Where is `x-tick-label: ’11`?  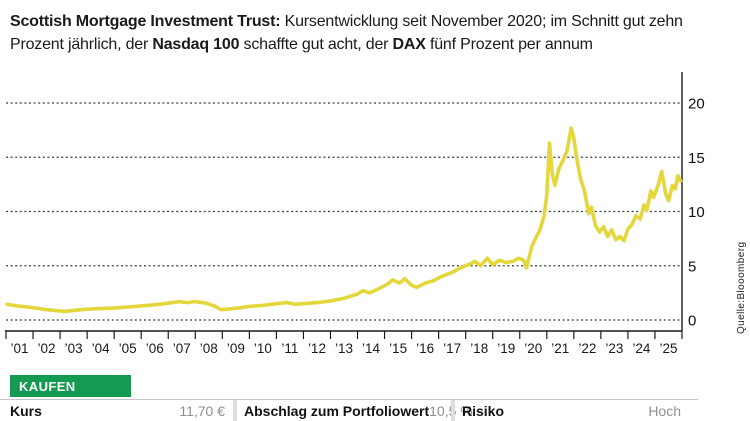
x-tick-label: ’11 is located at coordinates (289, 348).